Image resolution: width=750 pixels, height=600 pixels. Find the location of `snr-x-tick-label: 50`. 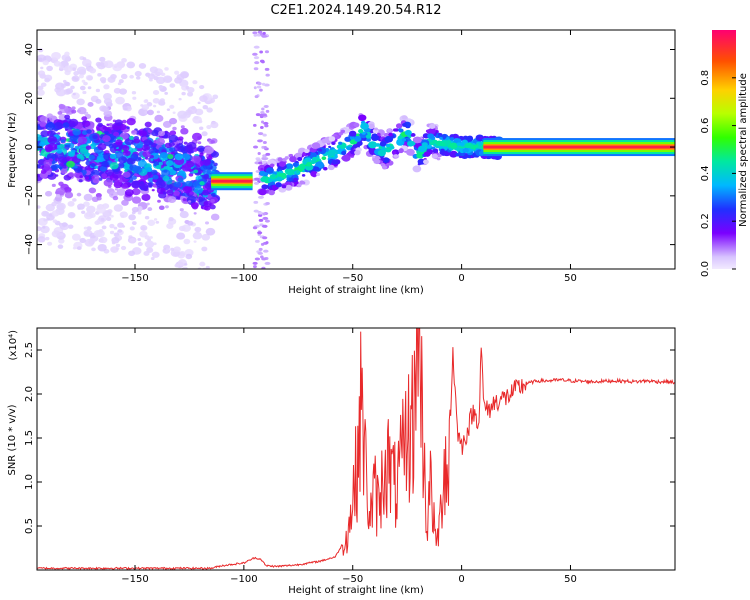

snr-x-tick-label: 50 is located at coordinates (570, 579).